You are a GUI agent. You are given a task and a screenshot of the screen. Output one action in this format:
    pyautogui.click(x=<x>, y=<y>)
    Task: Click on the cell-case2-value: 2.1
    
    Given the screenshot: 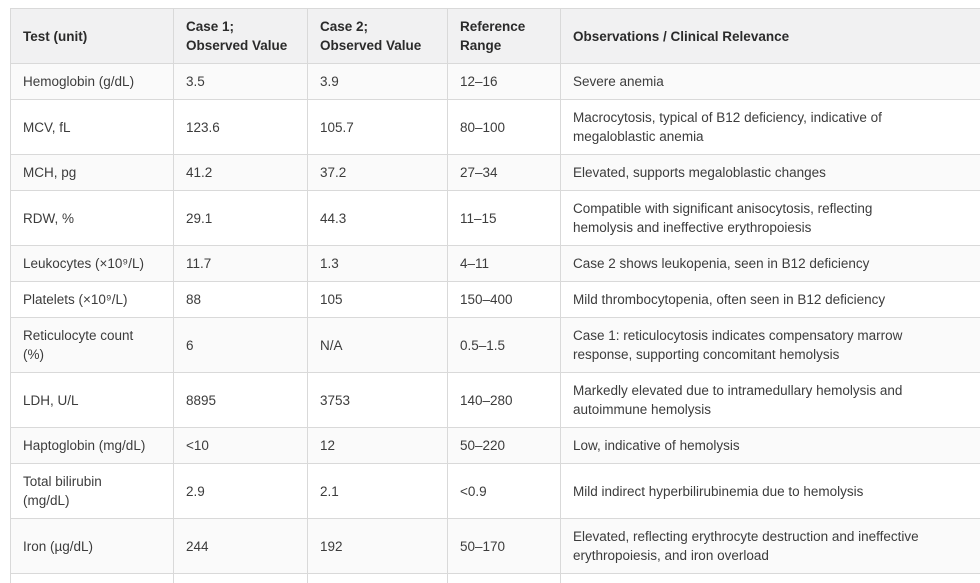 What is the action you would take?
    pyautogui.click(x=377, y=491)
    